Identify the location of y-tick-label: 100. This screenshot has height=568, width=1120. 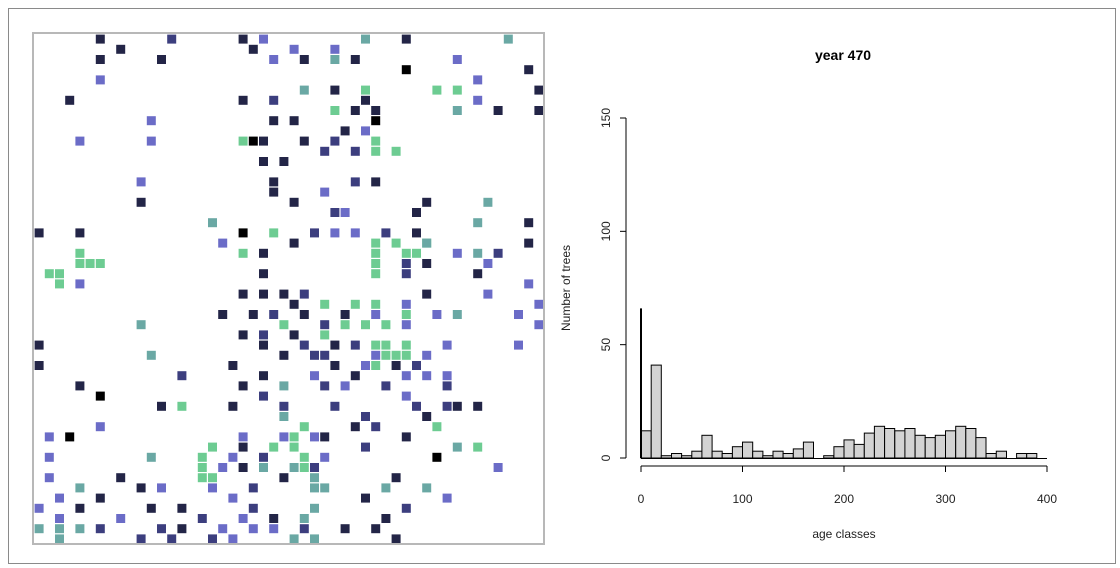
(606, 231).